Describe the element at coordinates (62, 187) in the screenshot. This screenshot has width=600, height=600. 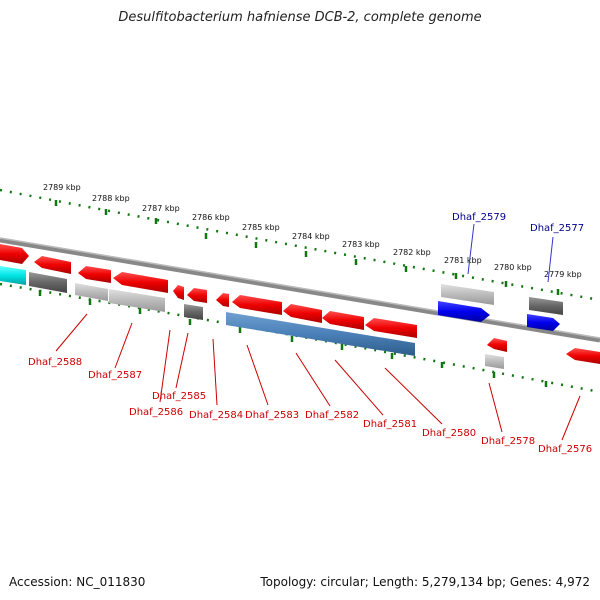
I see `kbp-label: 2789 kbp` at that location.